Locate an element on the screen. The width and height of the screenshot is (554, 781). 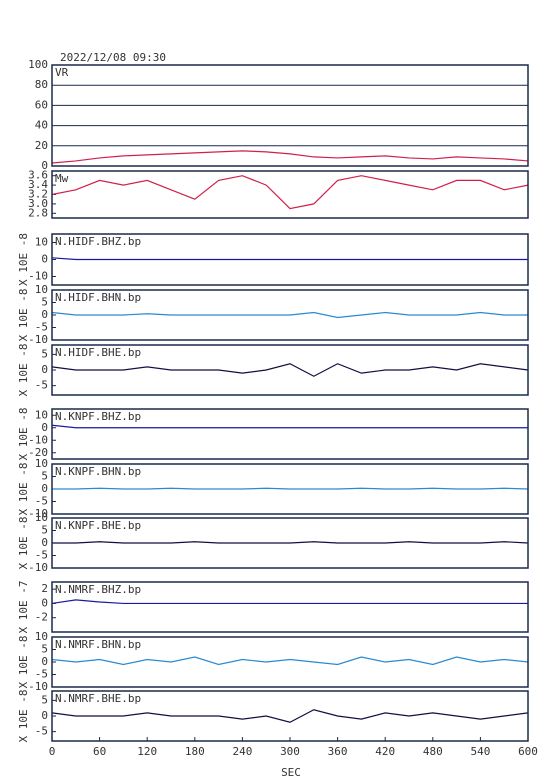
y-tick-label: 80 is located at coordinates (41, 84).